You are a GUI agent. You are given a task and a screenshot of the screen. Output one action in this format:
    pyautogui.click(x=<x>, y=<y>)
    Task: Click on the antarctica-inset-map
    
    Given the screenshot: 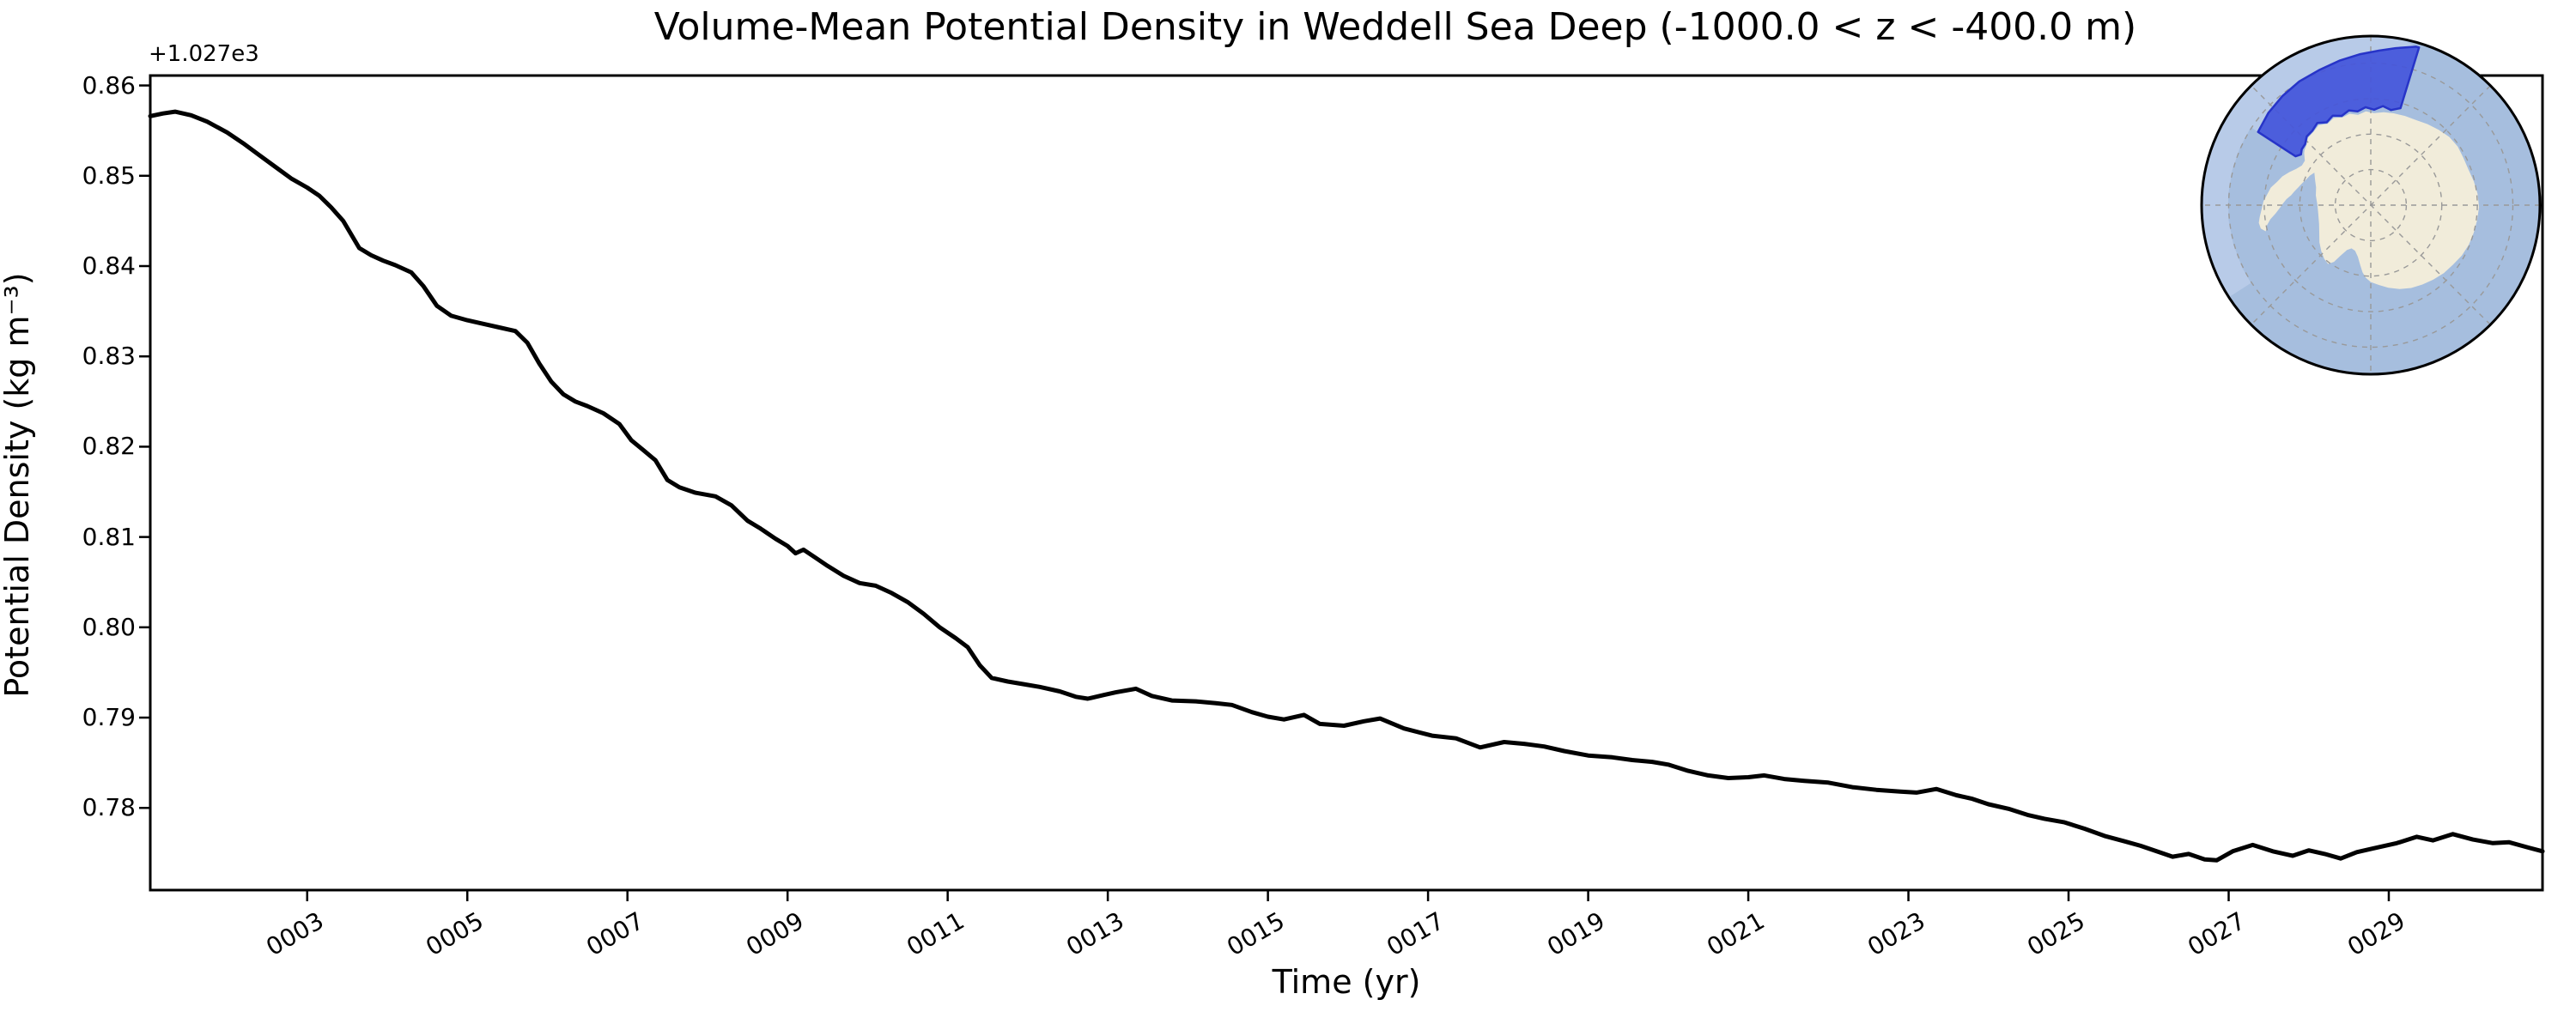 What is the action you would take?
    pyautogui.click(x=2371, y=205)
    